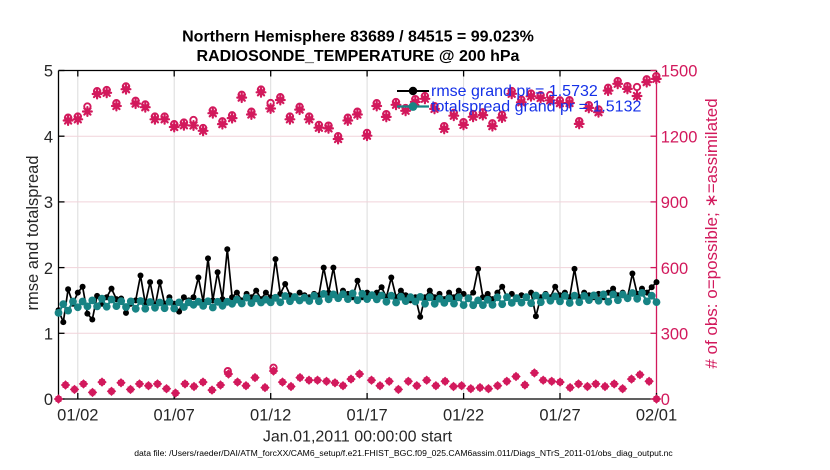 The image size is (830, 470). Describe the element at coordinates (48, 269) in the screenshot. I see `svg-text: 2` at that location.